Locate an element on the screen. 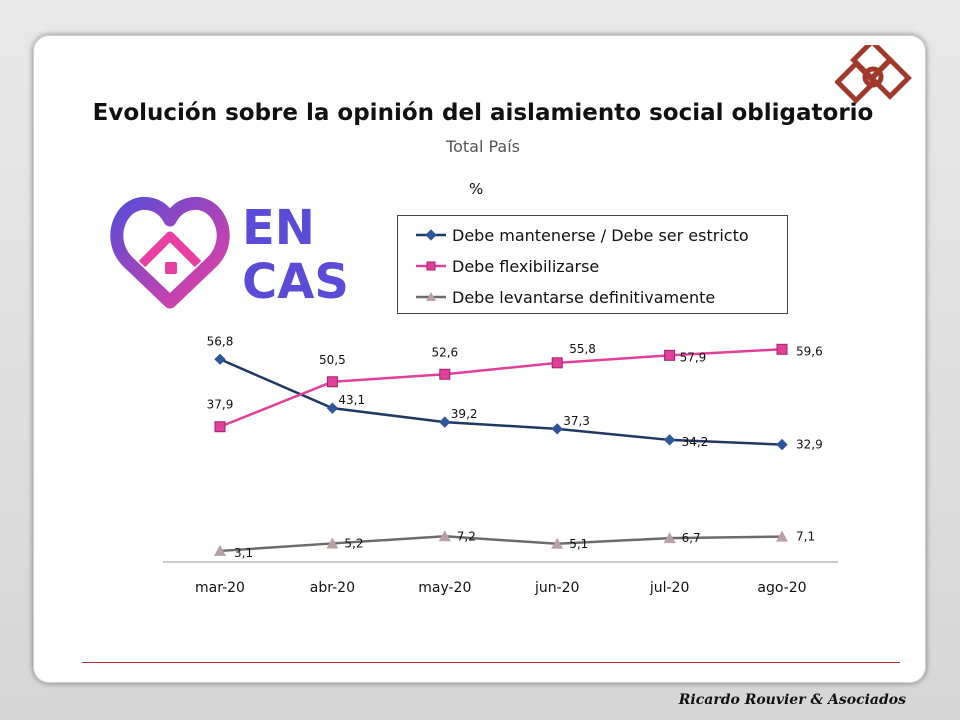 Image resolution: width=960 pixels, height=720 pixels. legend-label-series-1: Debe mantenerse / Debe ser estricto is located at coordinates (600, 235).